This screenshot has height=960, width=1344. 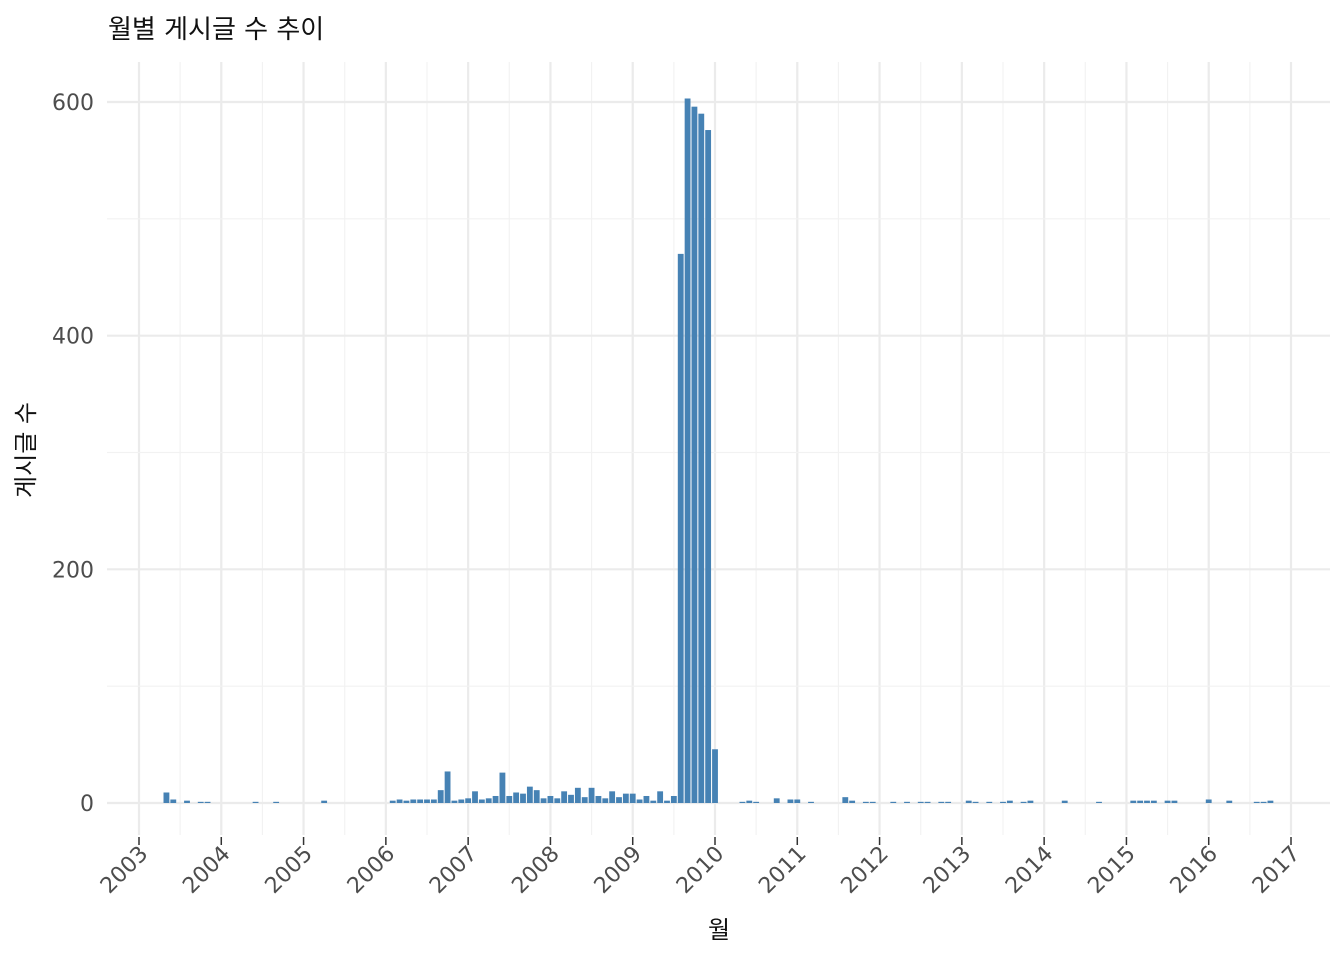 What do you see at coordinates (453, 870) in the screenshot?
I see `x-tick-label: 2007` at bounding box center [453, 870].